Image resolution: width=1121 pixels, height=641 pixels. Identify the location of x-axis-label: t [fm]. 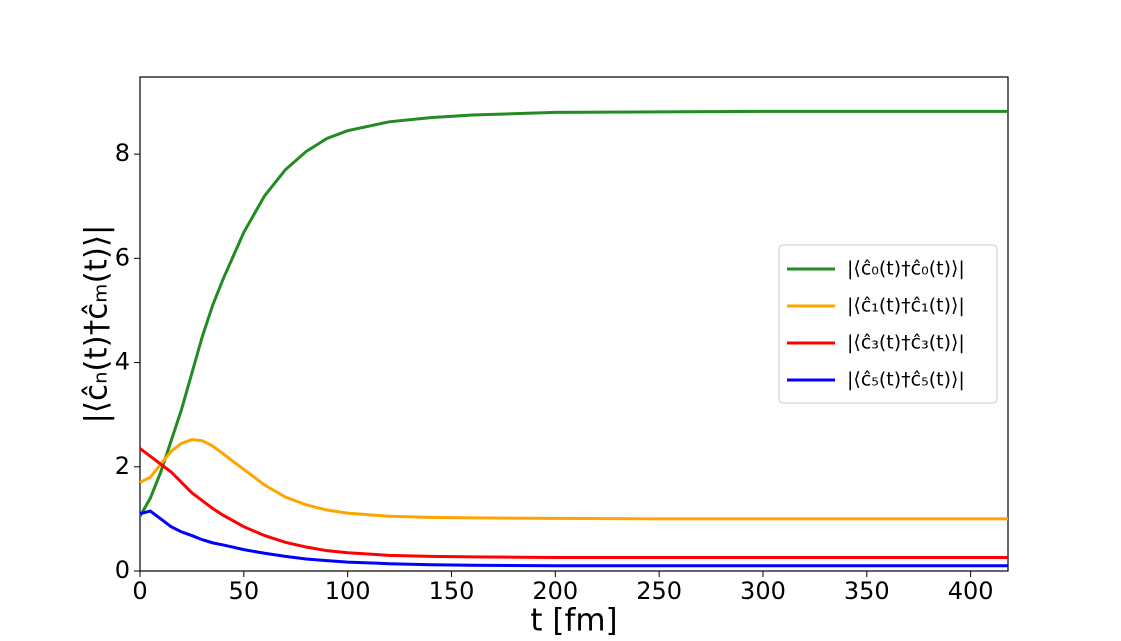
(573, 621).